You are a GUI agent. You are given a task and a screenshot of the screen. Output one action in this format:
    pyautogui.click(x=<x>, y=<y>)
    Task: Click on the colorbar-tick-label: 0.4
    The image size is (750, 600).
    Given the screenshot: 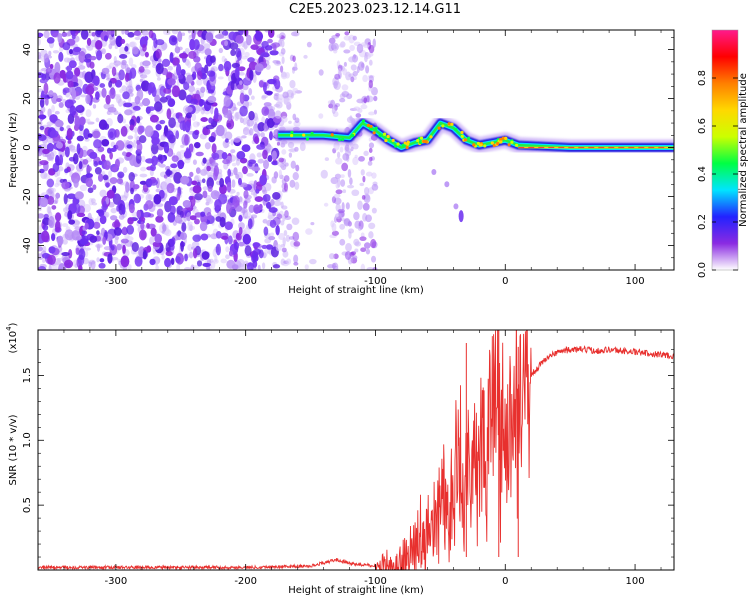 What is the action you would take?
    pyautogui.click(x=702, y=174)
    